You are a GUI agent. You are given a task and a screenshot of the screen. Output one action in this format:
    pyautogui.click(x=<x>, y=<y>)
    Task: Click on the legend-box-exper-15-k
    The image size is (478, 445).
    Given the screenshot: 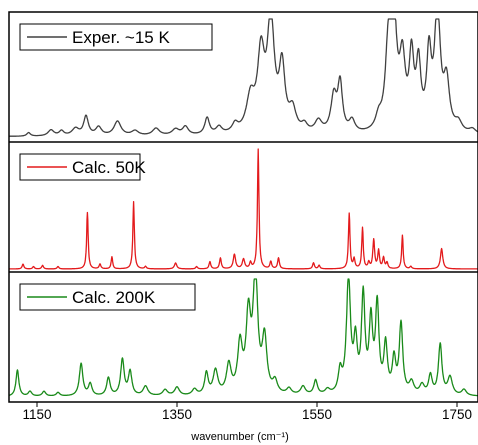 What is the action you would take?
    pyautogui.click(x=116, y=37)
    